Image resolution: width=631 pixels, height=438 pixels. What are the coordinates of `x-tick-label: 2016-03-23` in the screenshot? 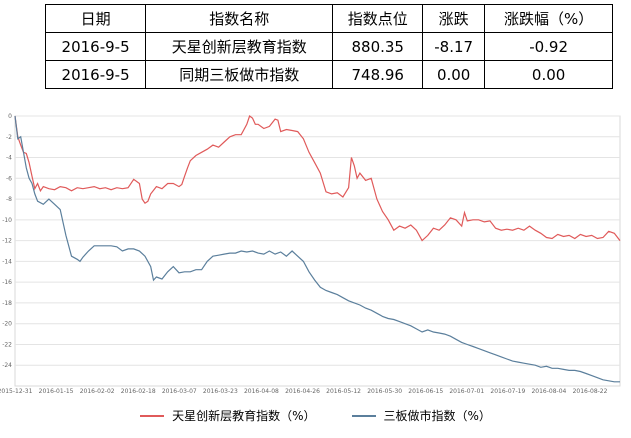 It's located at (220, 391).